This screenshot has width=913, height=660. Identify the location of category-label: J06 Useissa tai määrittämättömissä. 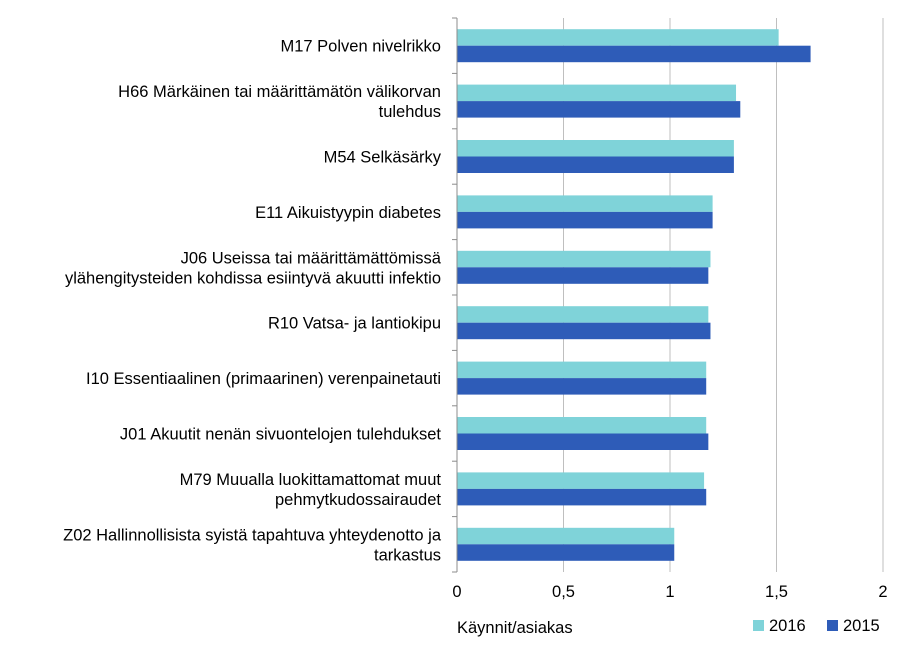
(311, 258).